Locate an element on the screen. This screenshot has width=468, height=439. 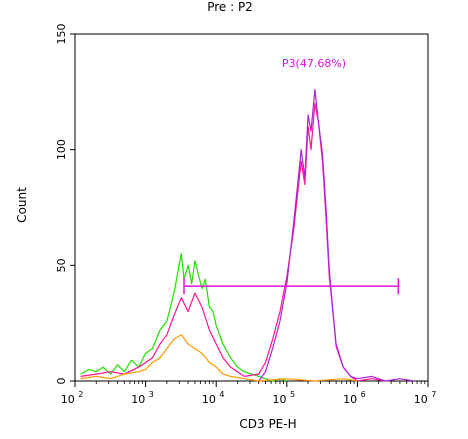
x-tick-label: 10 6 is located at coordinates (354, 398).